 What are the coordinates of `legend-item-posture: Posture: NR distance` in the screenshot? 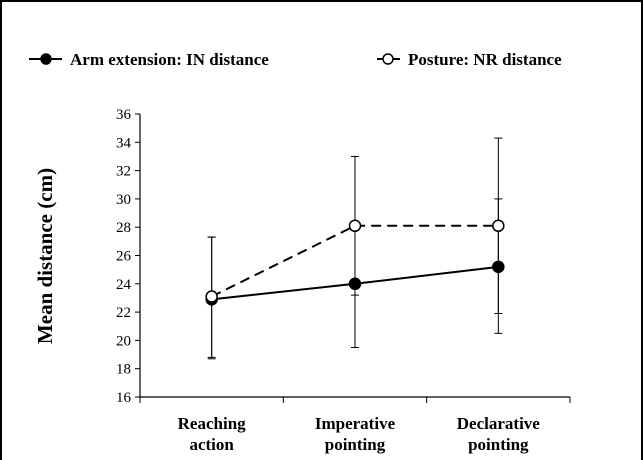 It's located at (469, 59).